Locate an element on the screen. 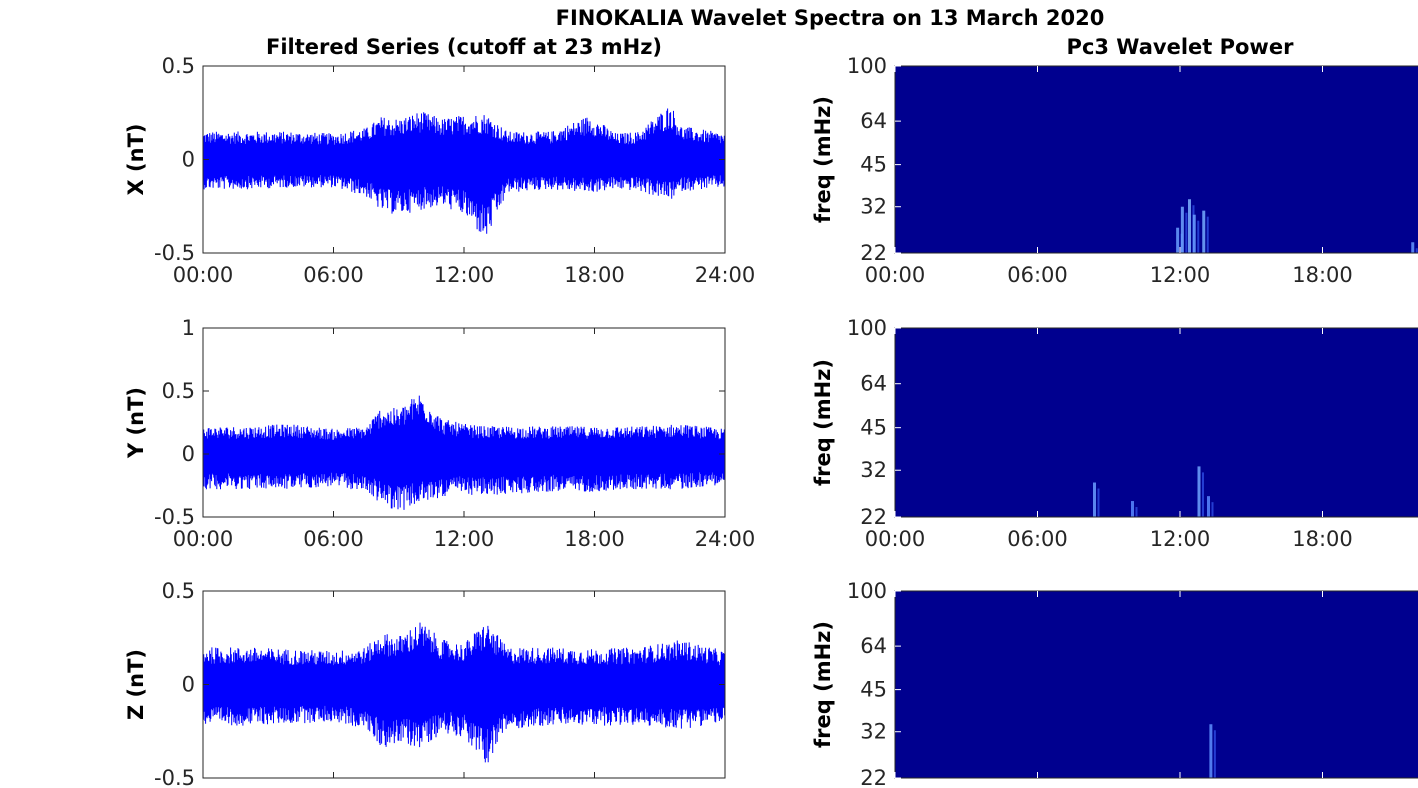 The width and height of the screenshot is (1418, 788). wavelet-panel-3: 100 64 45 32 22 freq (mHz) is located at coordinates (1114, 683).